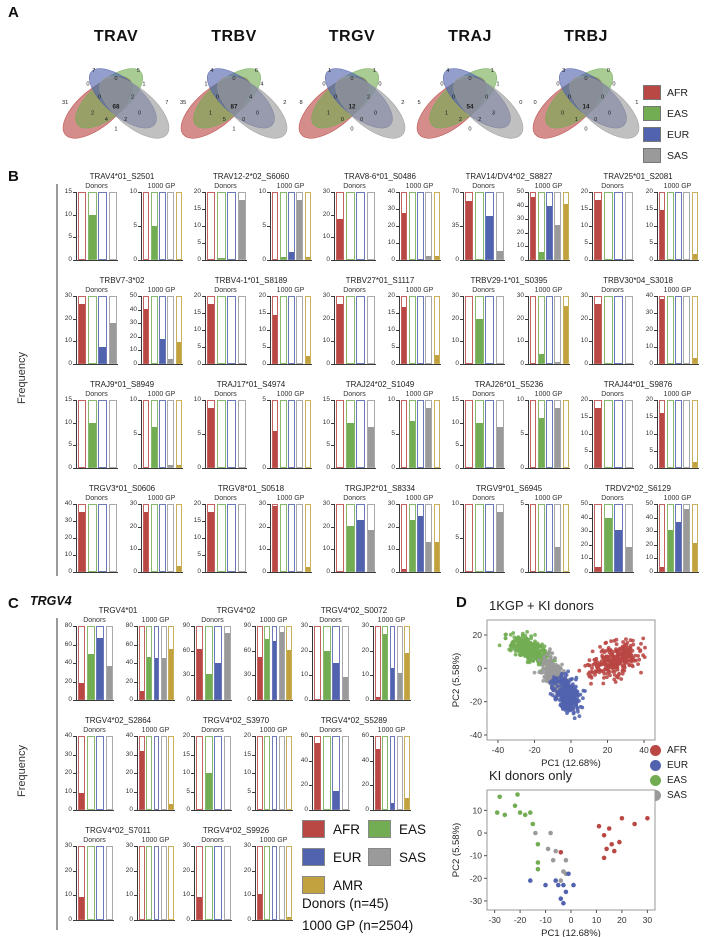 The width and height of the screenshot is (707, 937). I want to click on y-tick-label: 5, so click(651, 242).